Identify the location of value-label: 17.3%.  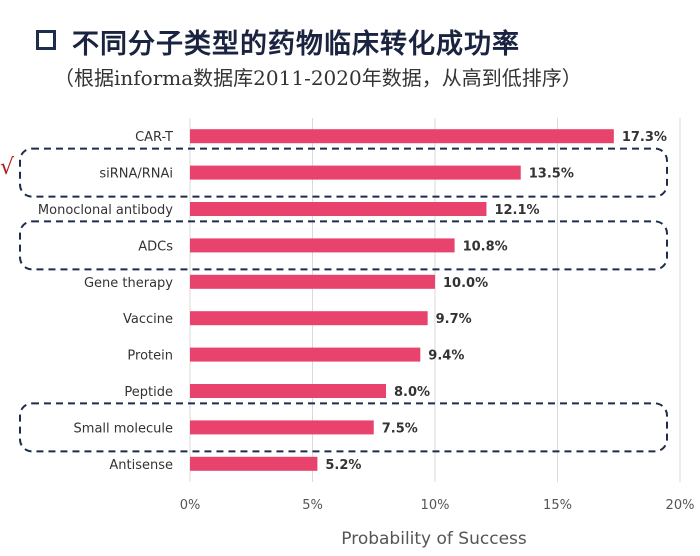
(644, 137).